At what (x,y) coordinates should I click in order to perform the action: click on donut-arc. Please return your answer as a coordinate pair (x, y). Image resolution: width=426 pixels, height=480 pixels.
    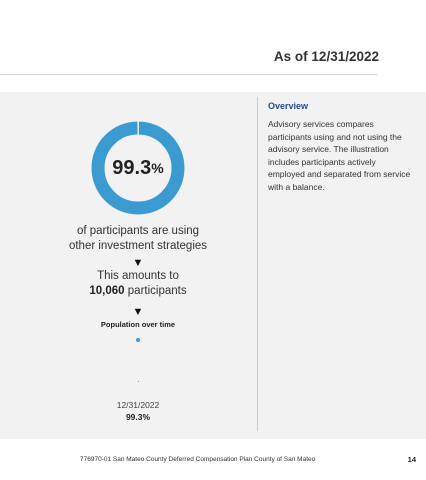
    Looking at the image, I should click on (138, 168).